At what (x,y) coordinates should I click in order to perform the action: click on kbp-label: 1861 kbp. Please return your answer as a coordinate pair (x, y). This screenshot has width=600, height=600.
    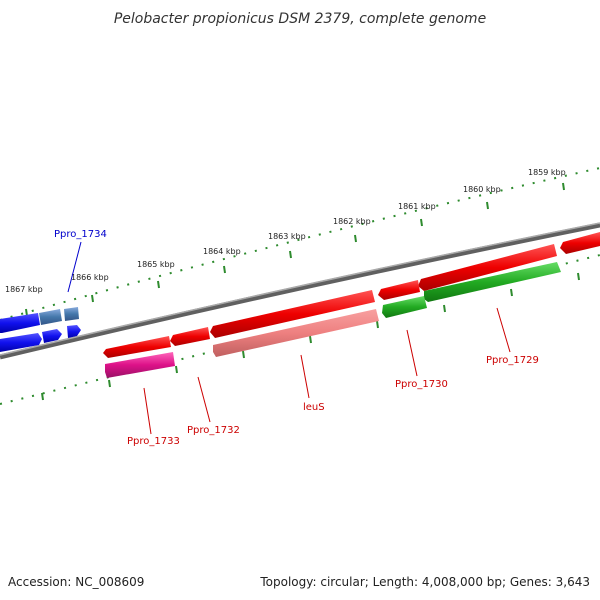
    Looking at the image, I should click on (417, 206).